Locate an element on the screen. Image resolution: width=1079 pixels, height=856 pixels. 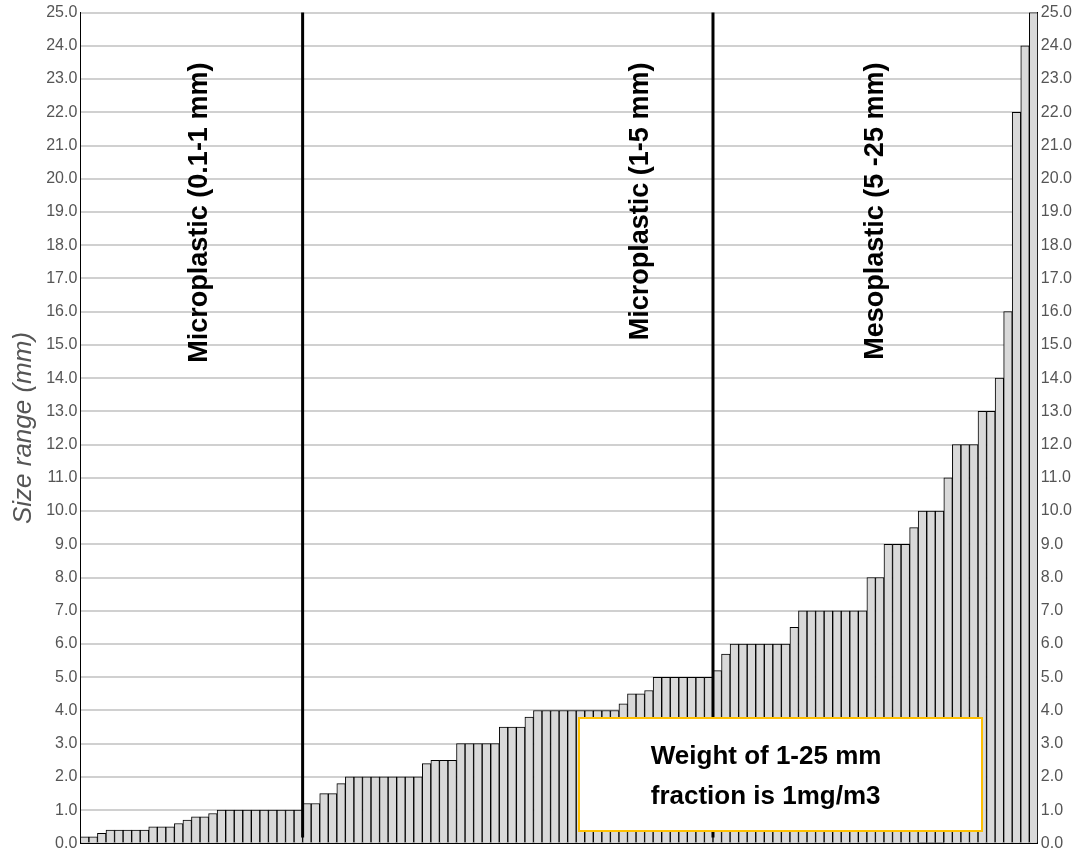
y-tick-label: 7.0 is located at coordinates (66, 610).